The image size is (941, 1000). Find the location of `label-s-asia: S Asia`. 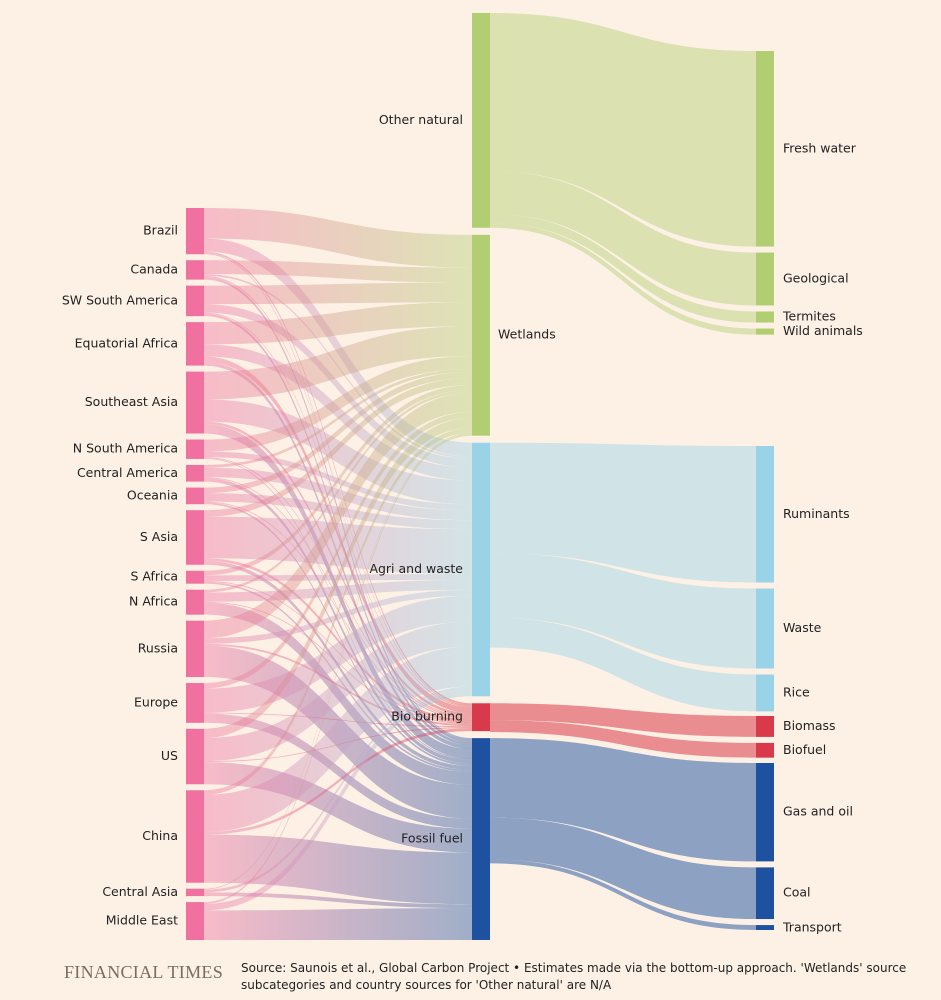

label-s-asia: S Asia is located at coordinates (159, 536).